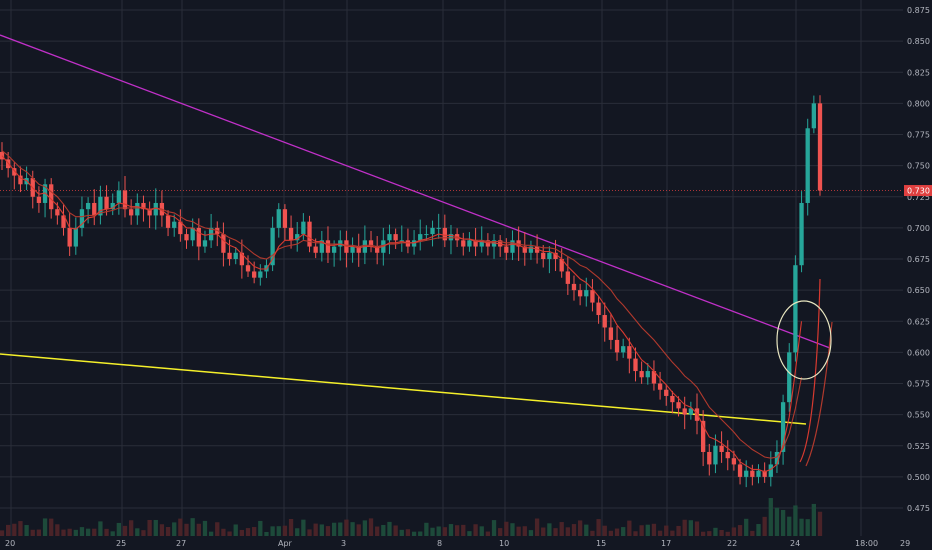 The height and width of the screenshot is (550, 932). What do you see at coordinates (918, 446) in the screenshot?
I see `y-tick-label: 0.525` at bounding box center [918, 446].